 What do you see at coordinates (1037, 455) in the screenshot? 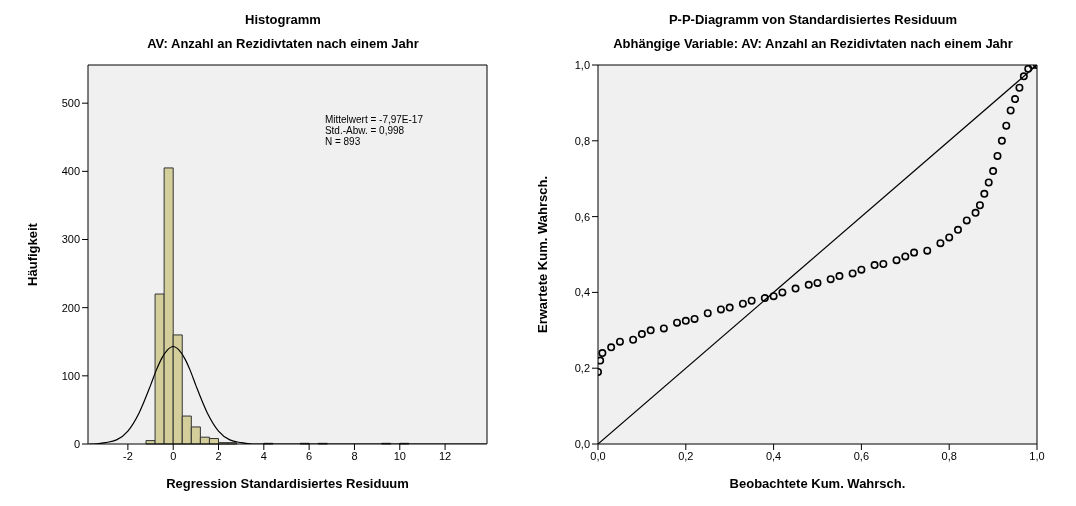
I see `x-tick-label: 1,0` at bounding box center [1037, 455].